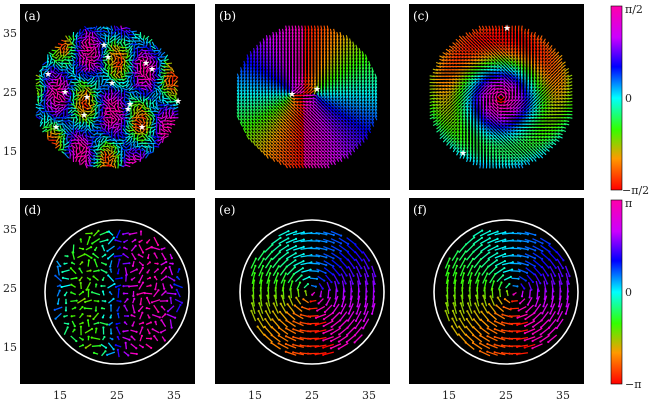 This screenshot has width=650, height=402. What do you see at coordinates (107, 97) in the screenshot?
I see `panel-a: ★★★★★★ ★★★★★★★★` at bounding box center [107, 97].